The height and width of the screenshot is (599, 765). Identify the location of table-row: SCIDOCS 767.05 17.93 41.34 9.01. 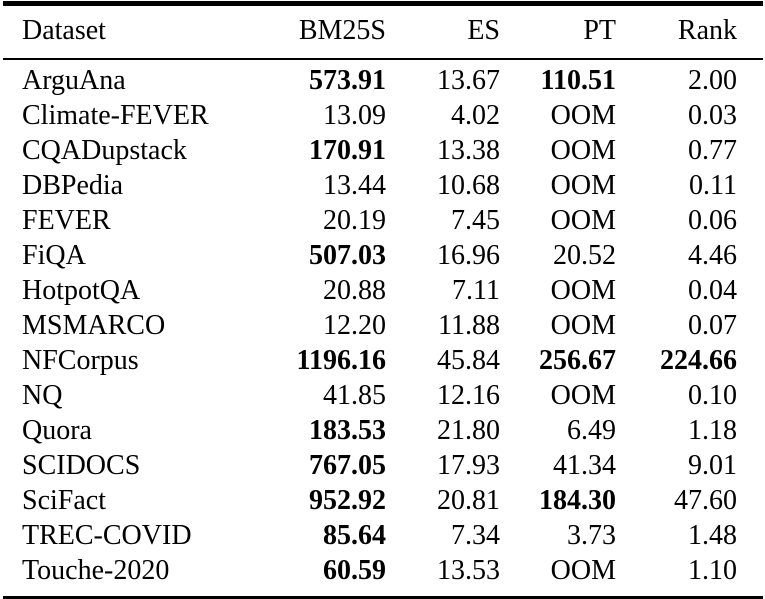
(383, 465).